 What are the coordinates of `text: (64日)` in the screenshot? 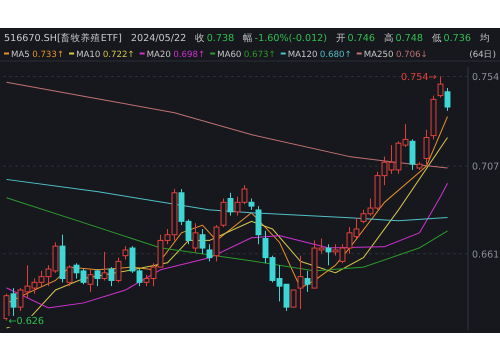 It's located at (482, 55).